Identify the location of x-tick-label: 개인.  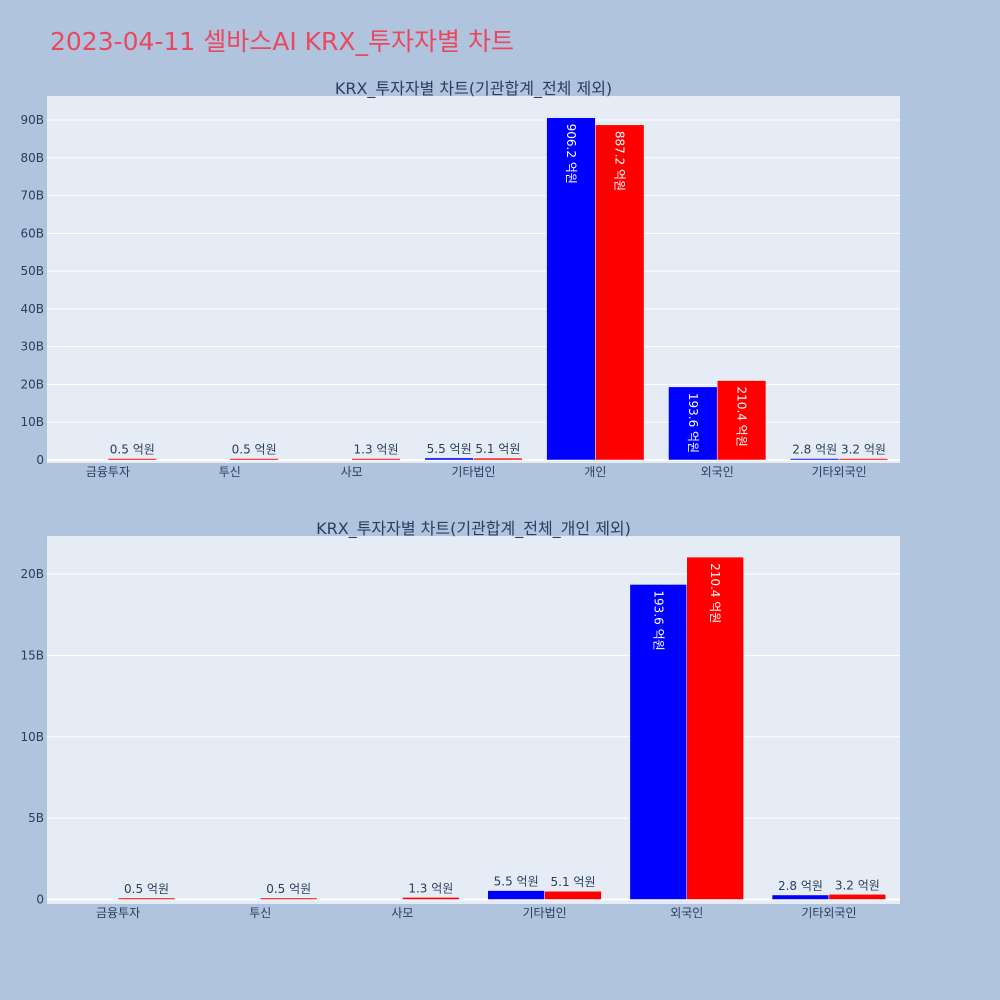
(595, 472).